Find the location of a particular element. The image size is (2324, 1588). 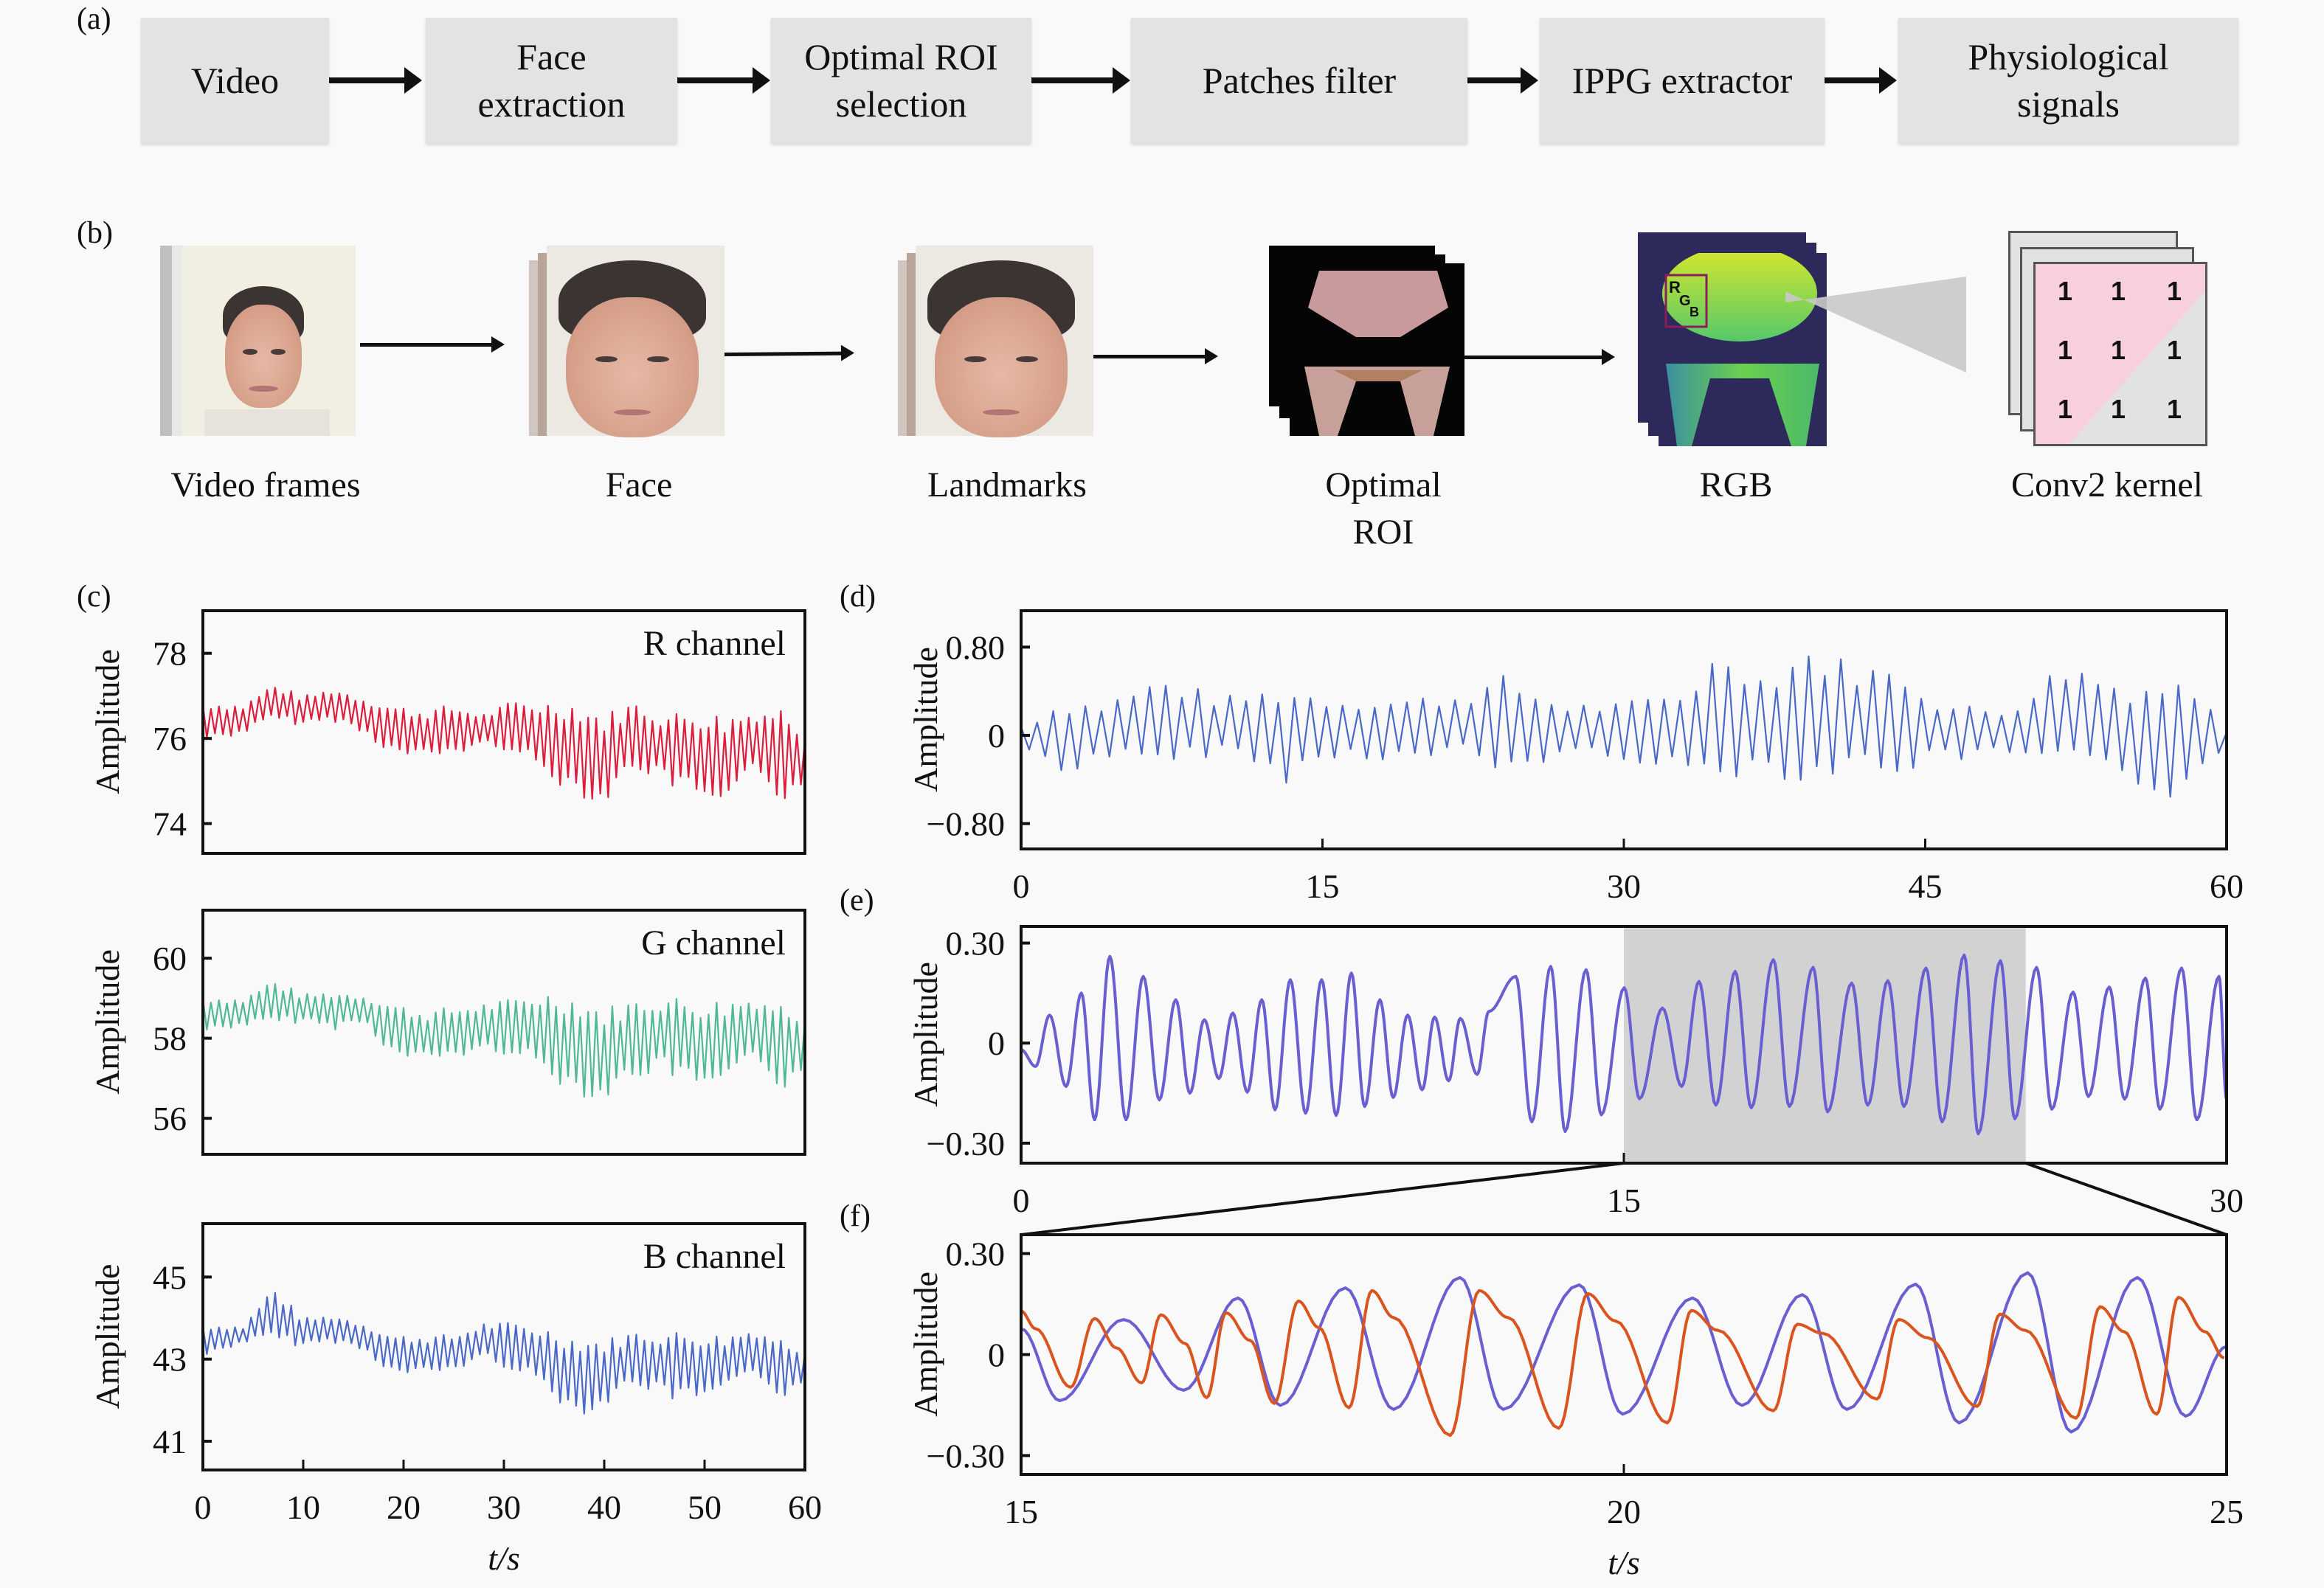

chart-title-b-channel: B channel is located at coordinates (714, 1256).